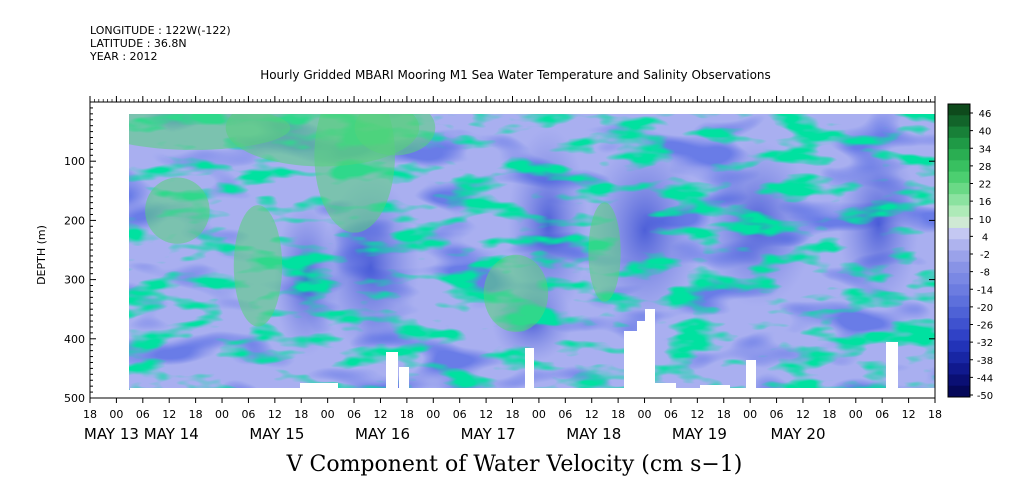 The image size is (1009, 504). I want to click on colorbar-label: -8, so click(985, 273).